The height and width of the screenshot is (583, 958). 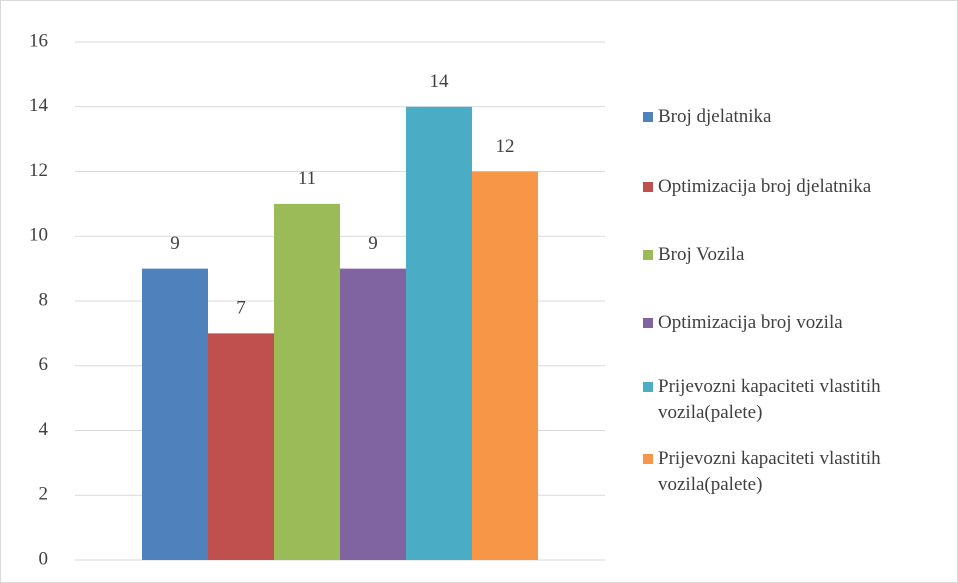 What do you see at coordinates (44, 299) in the screenshot?
I see `y-tick-label: 8` at bounding box center [44, 299].